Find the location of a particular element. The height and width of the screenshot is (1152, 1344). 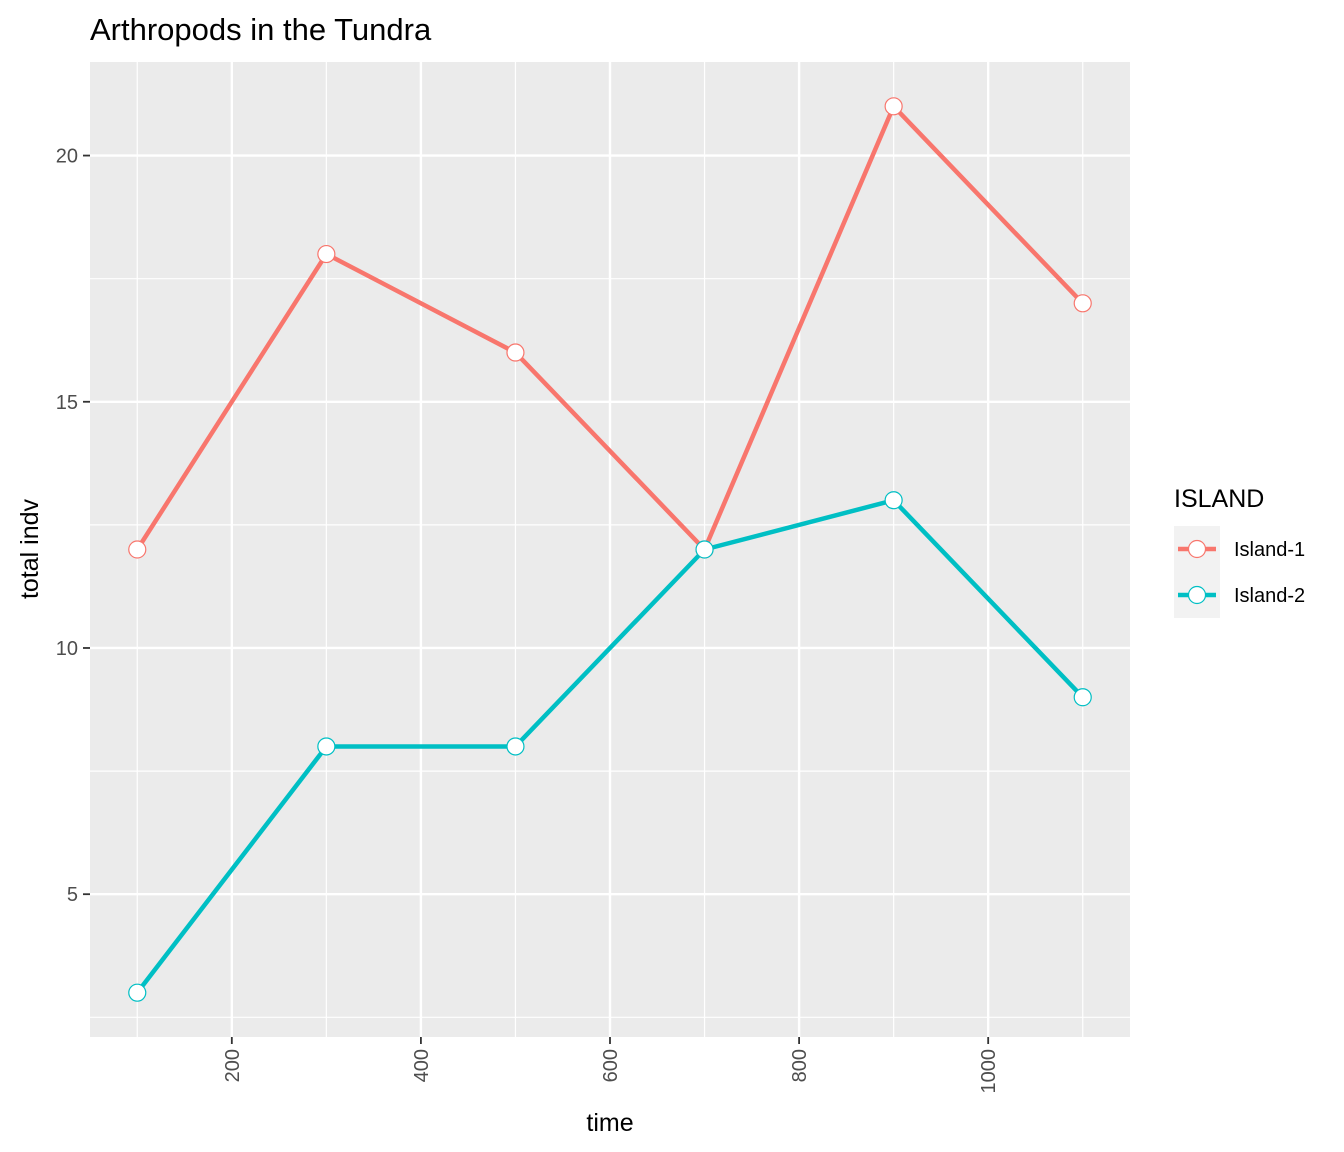

y-tick-label: 20 is located at coordinates (67, 157).